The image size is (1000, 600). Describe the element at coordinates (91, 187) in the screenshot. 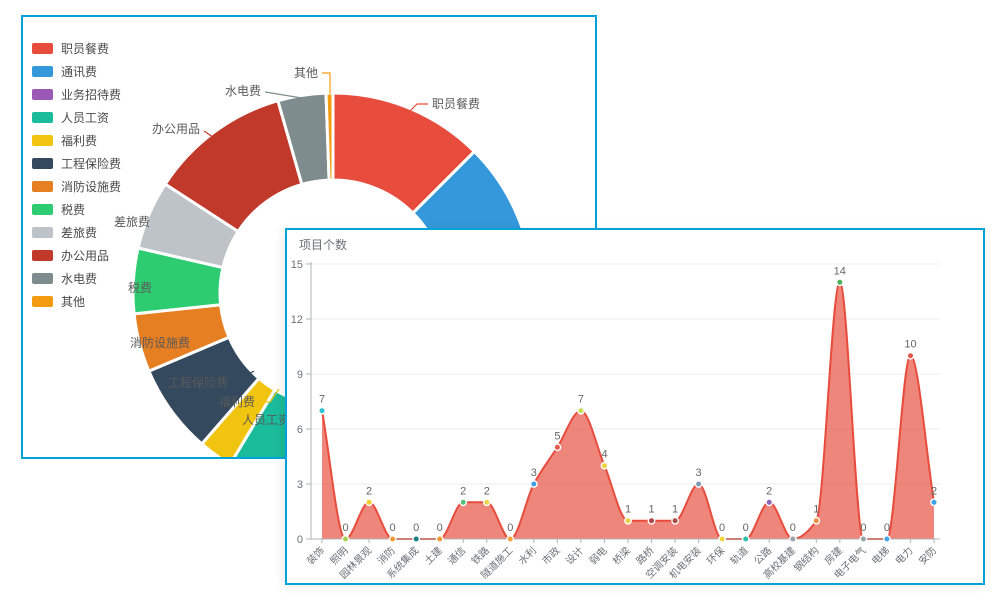

I see `legend-label: 消防设施费` at that location.